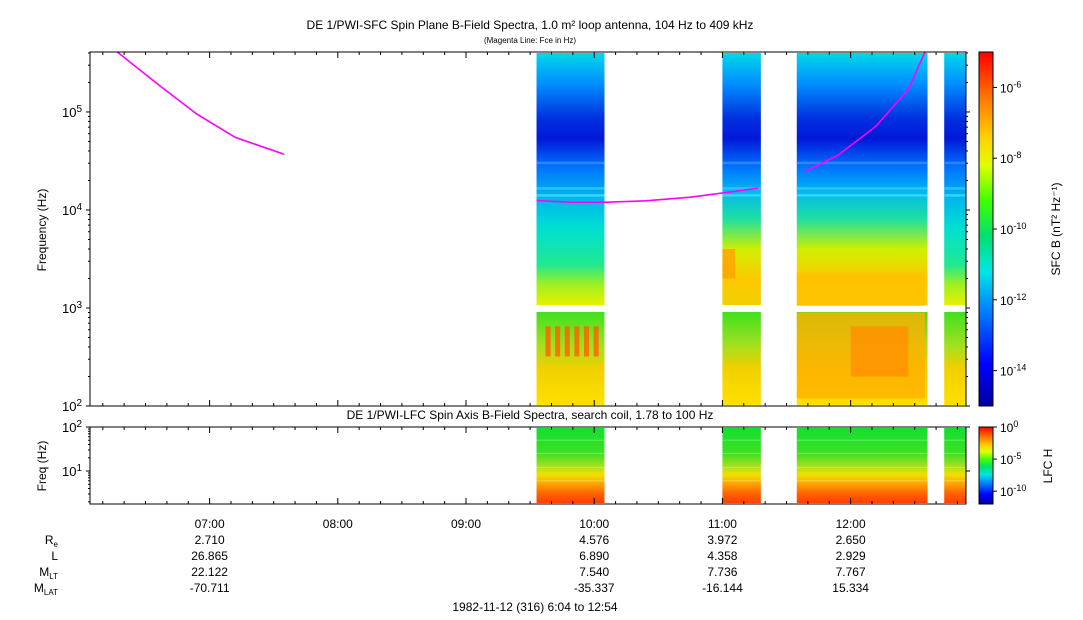 The height and width of the screenshot is (620, 1083). I want to click on ephemeris-value: 4.576, so click(594, 540).